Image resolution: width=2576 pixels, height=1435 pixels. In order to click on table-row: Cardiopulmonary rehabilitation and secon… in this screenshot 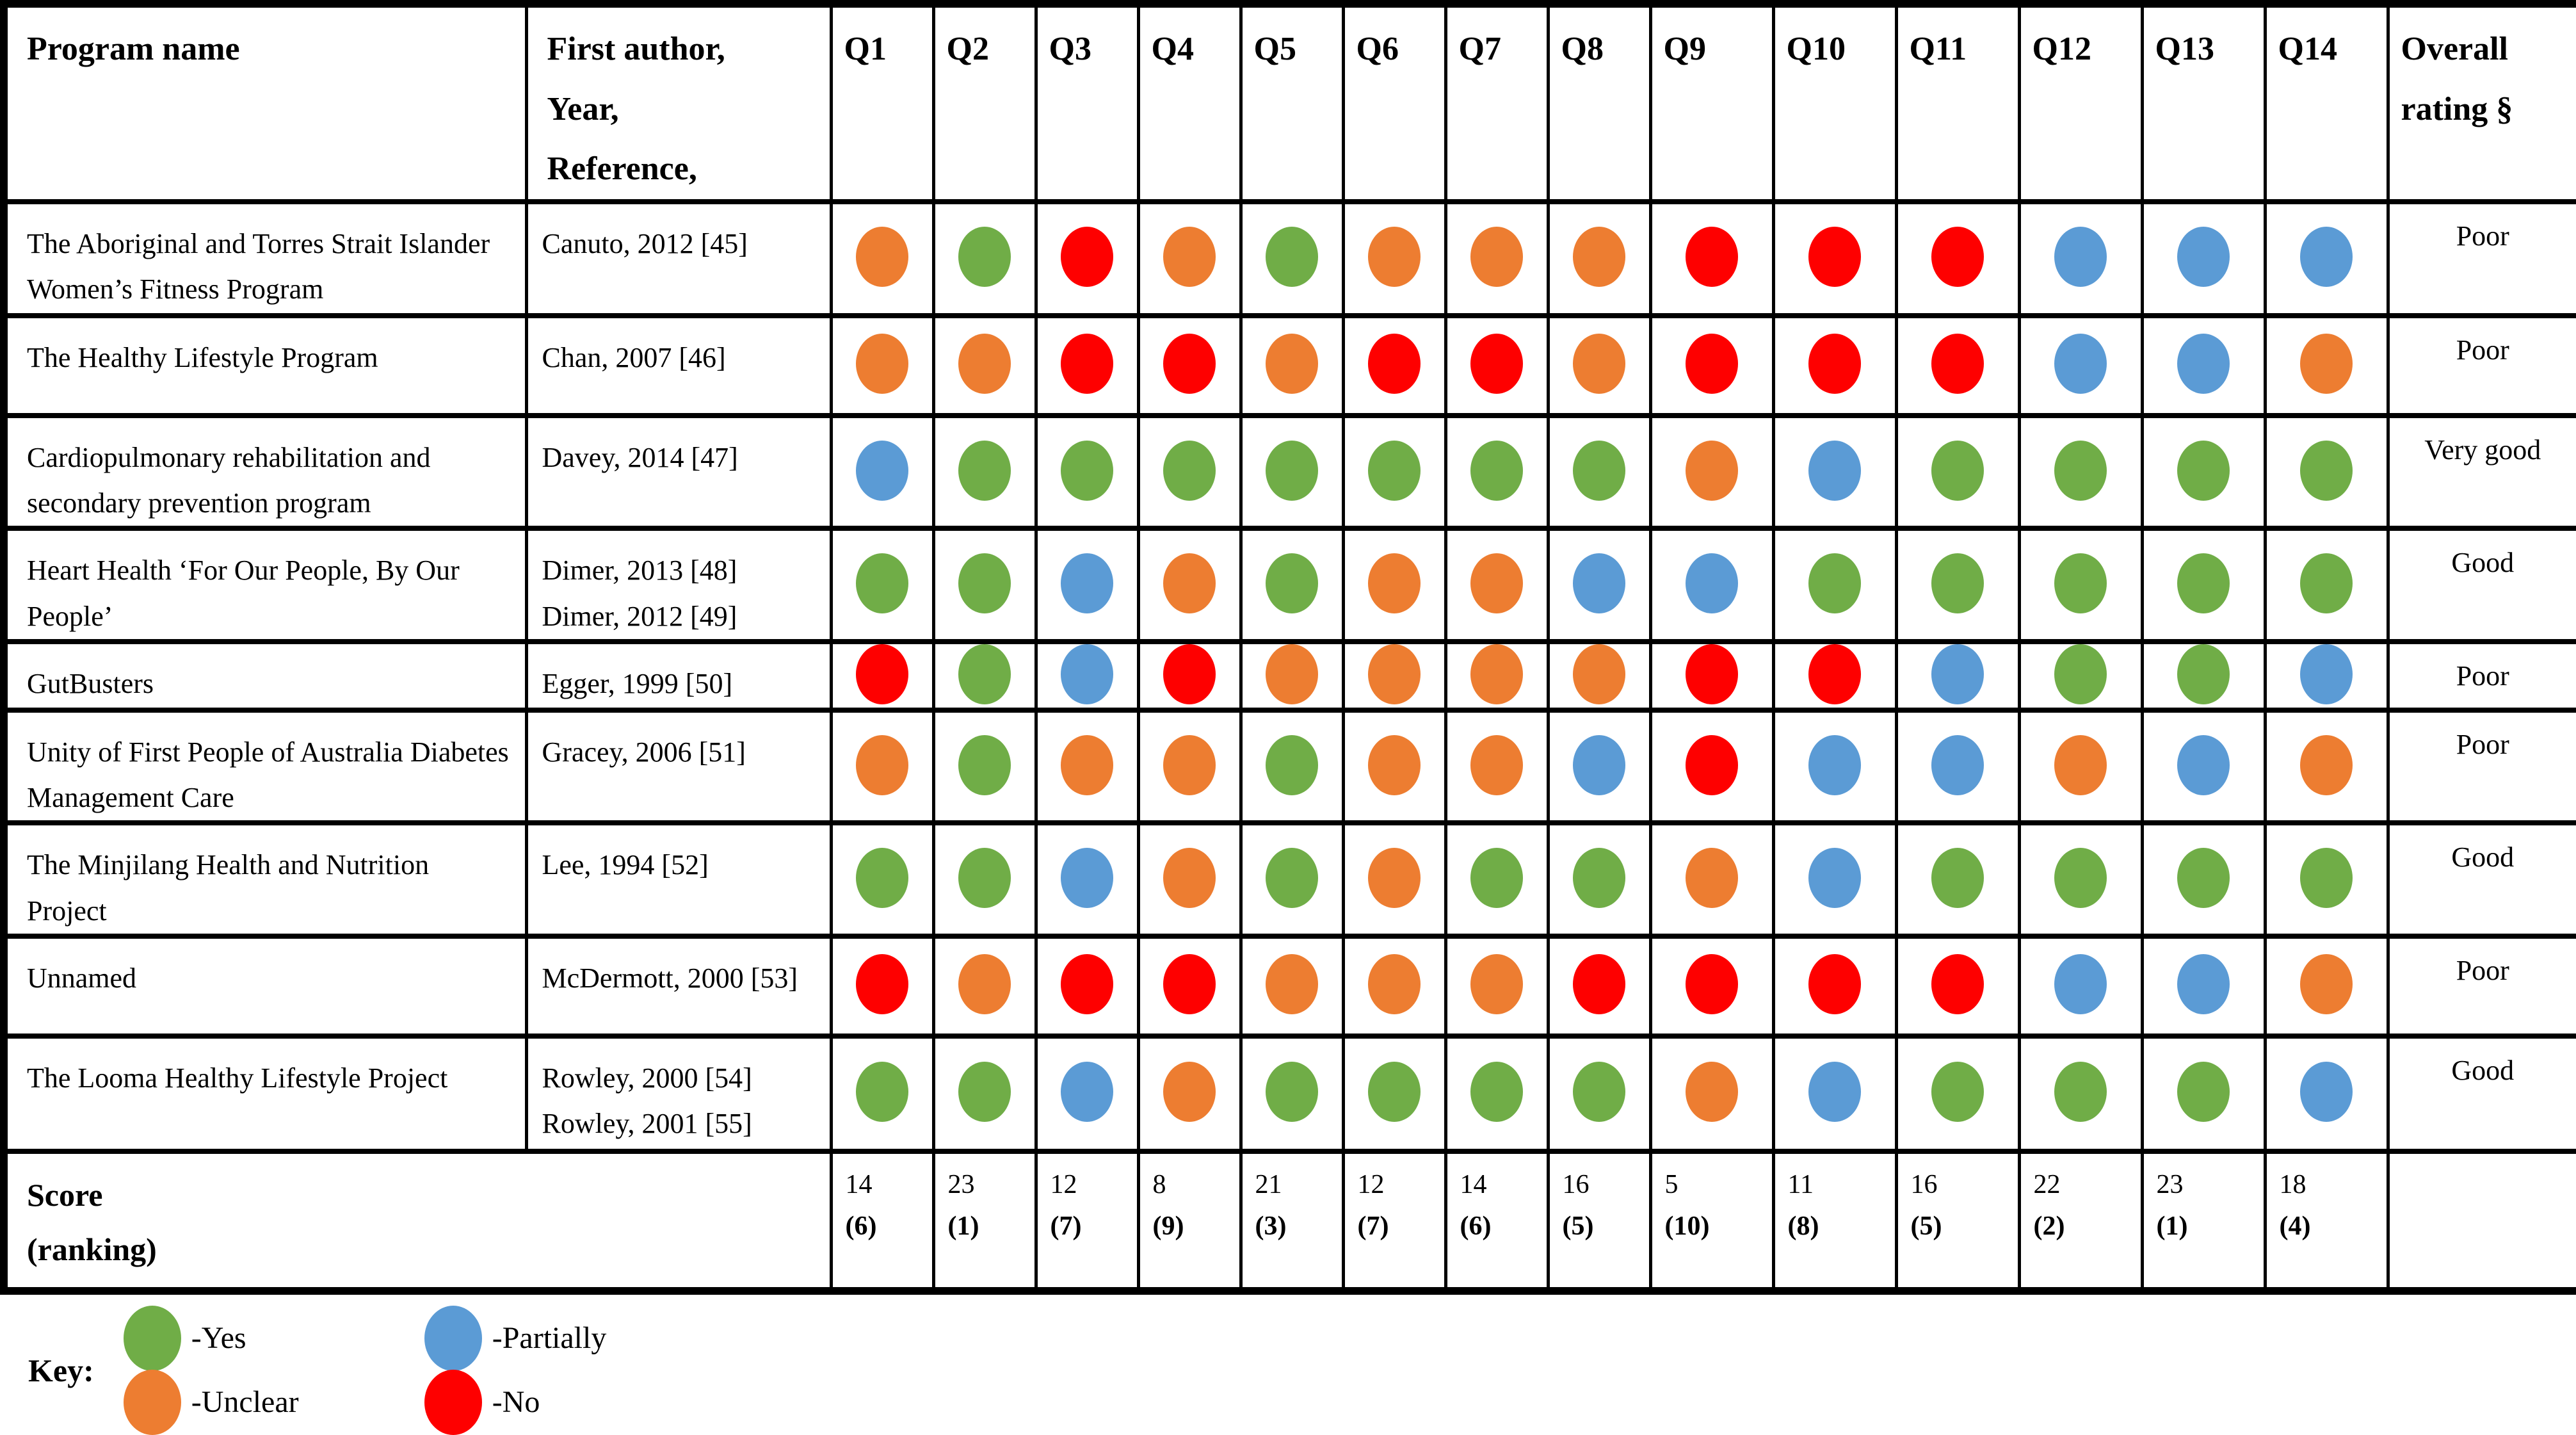, I will do `click(1289, 471)`.